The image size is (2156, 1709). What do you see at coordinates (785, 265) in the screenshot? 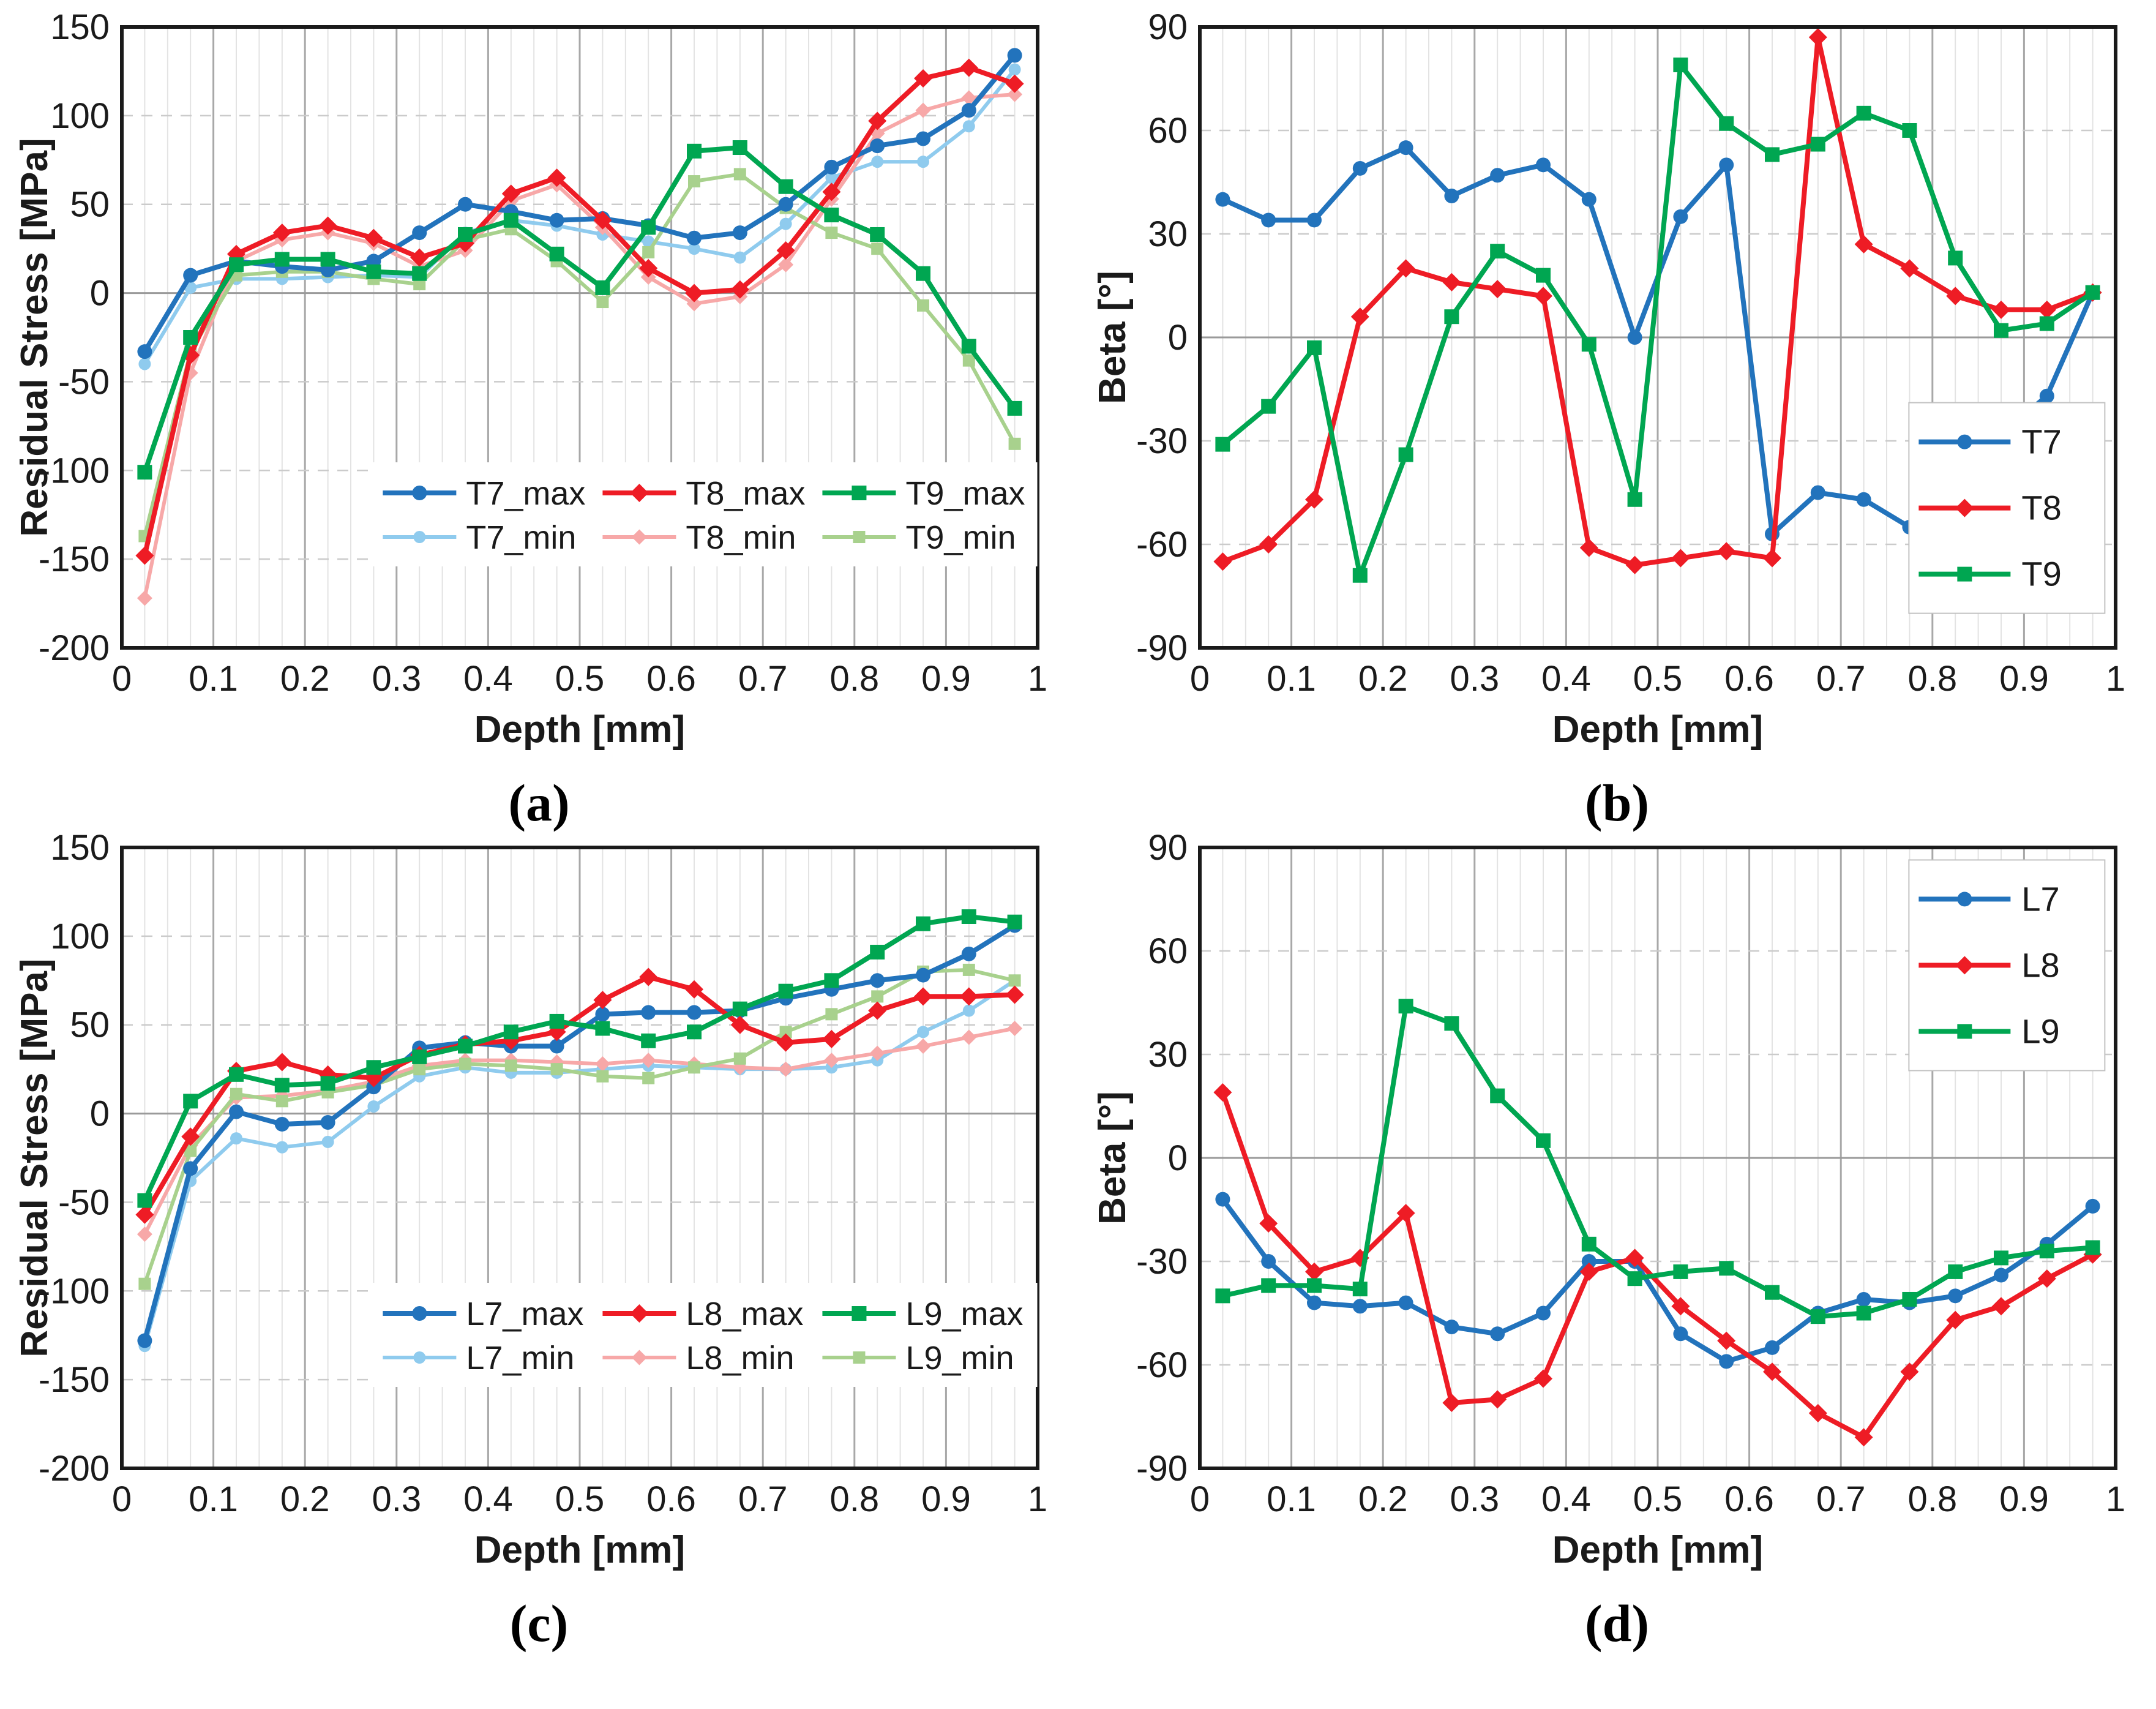
I see `T8_min-marker` at bounding box center [785, 265].